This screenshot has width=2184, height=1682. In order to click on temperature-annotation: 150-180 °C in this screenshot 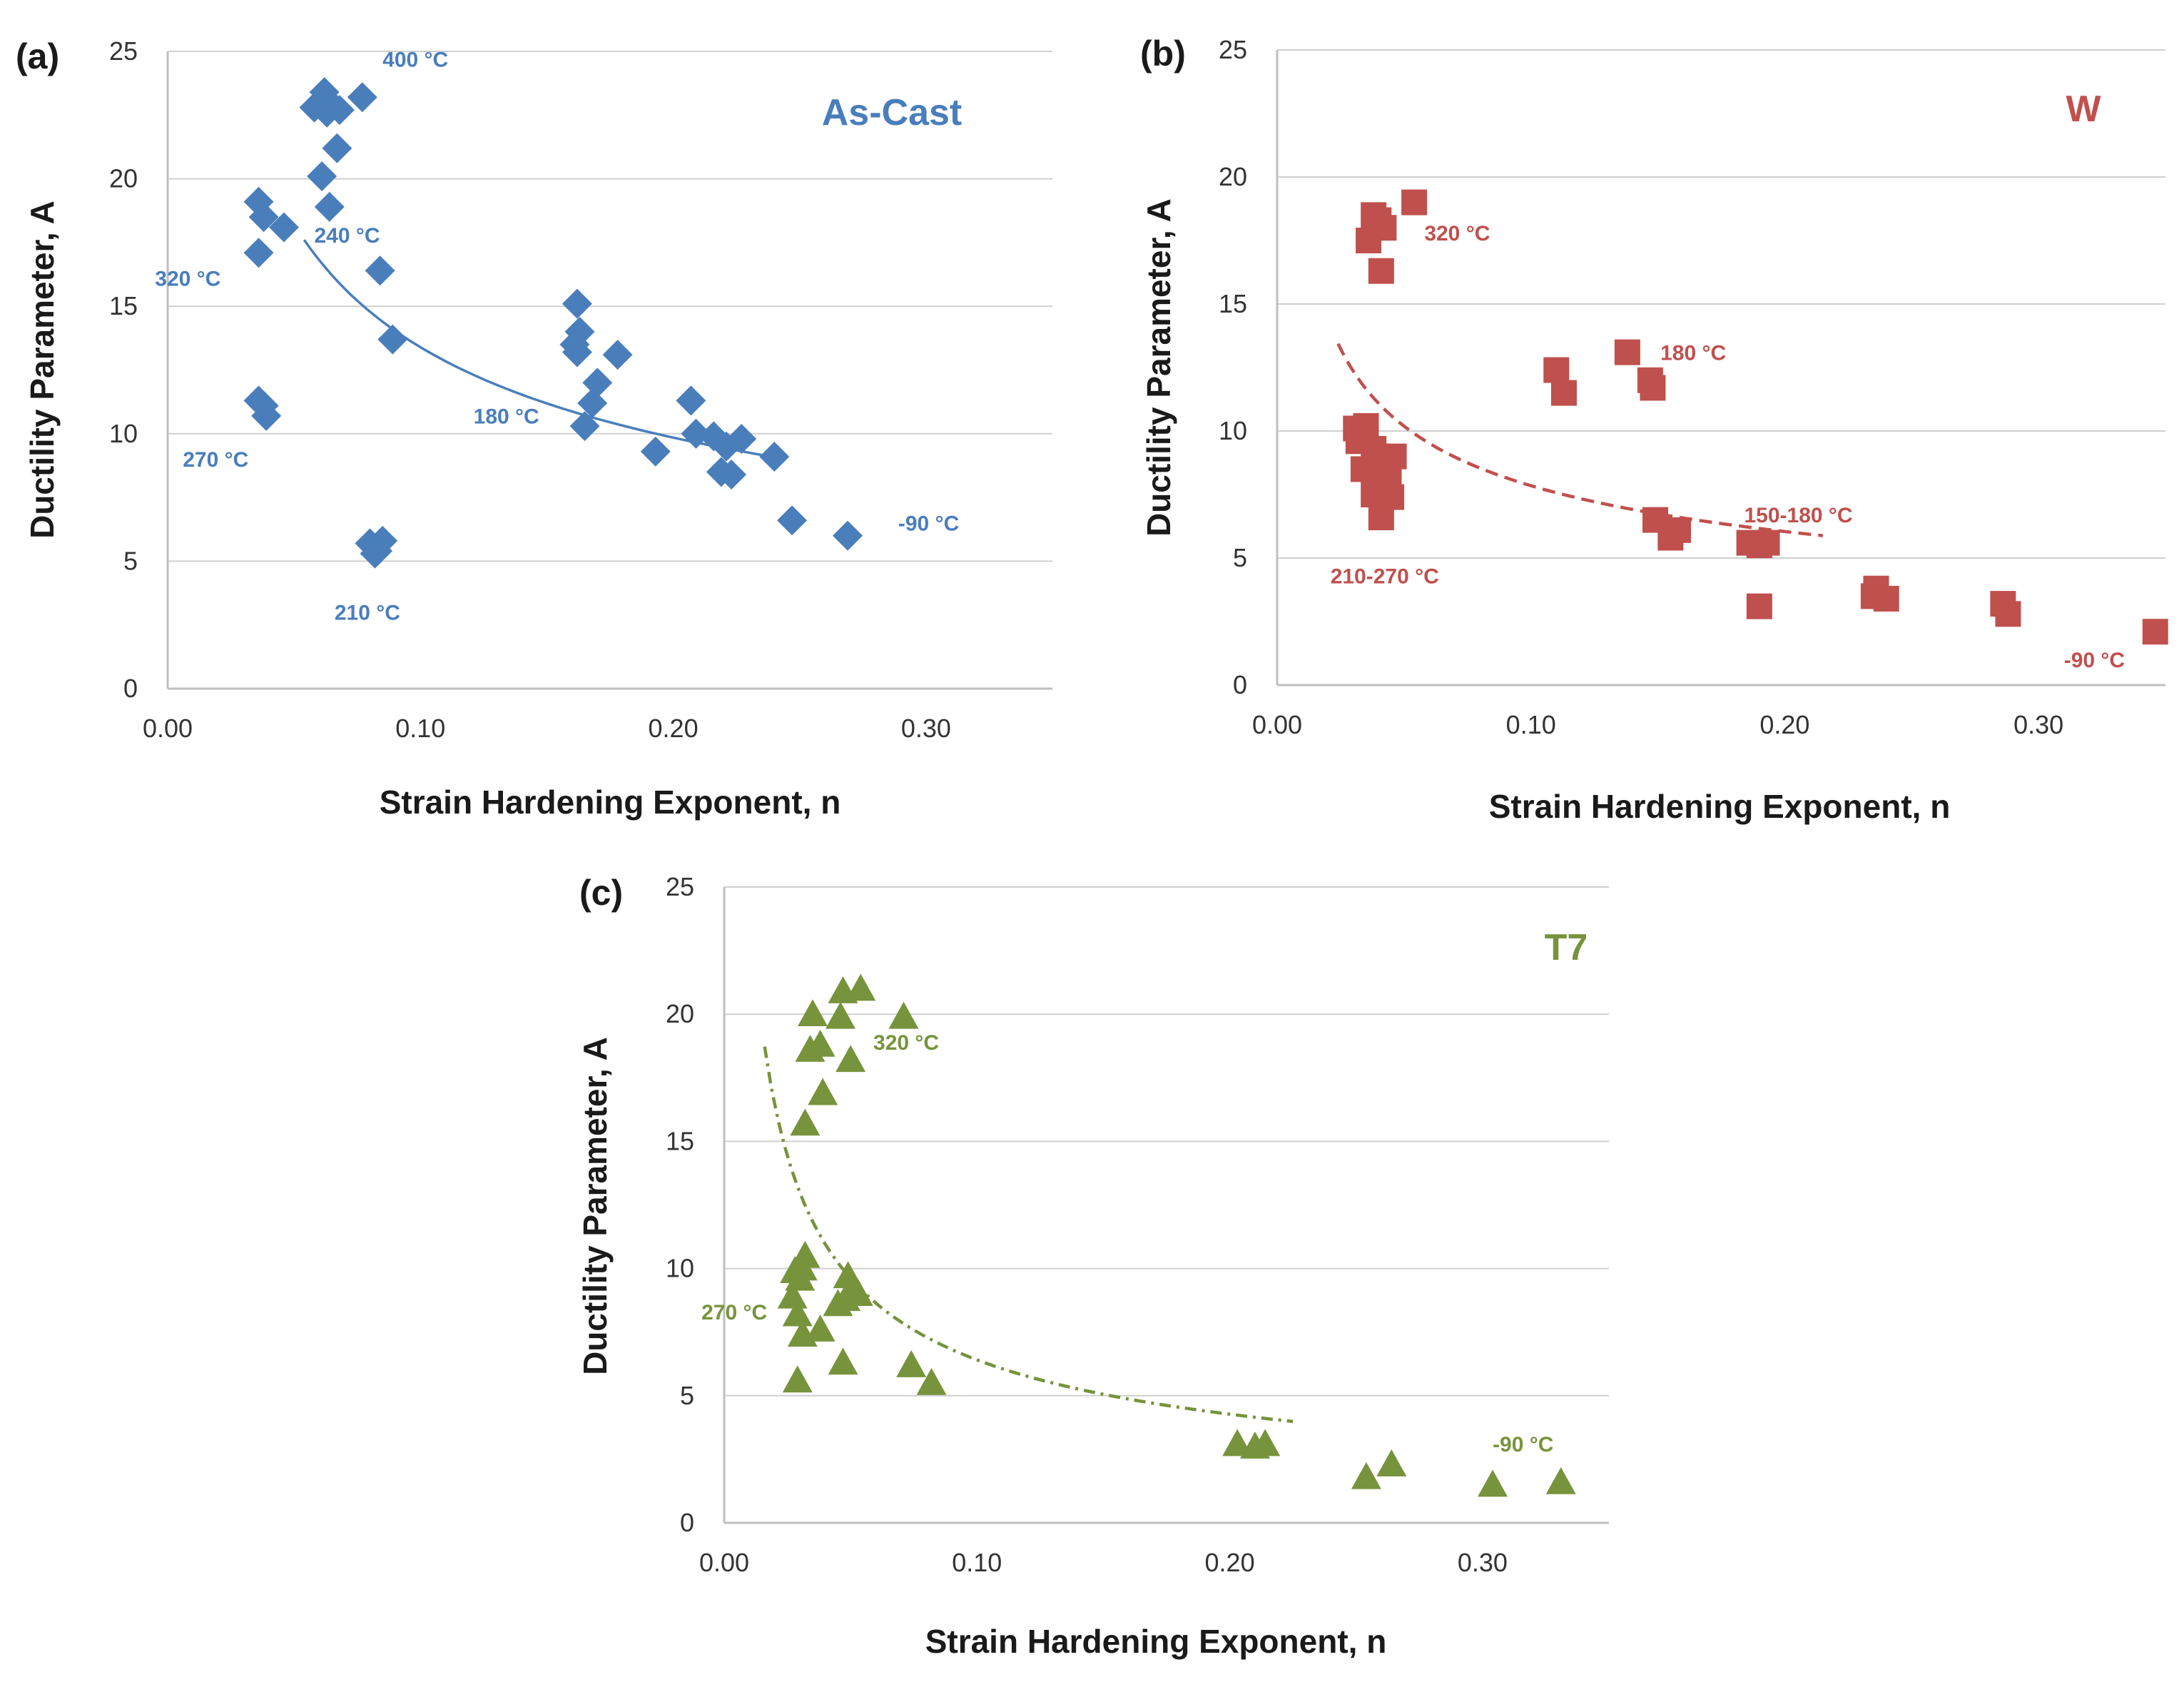, I will do `click(1798, 515)`.